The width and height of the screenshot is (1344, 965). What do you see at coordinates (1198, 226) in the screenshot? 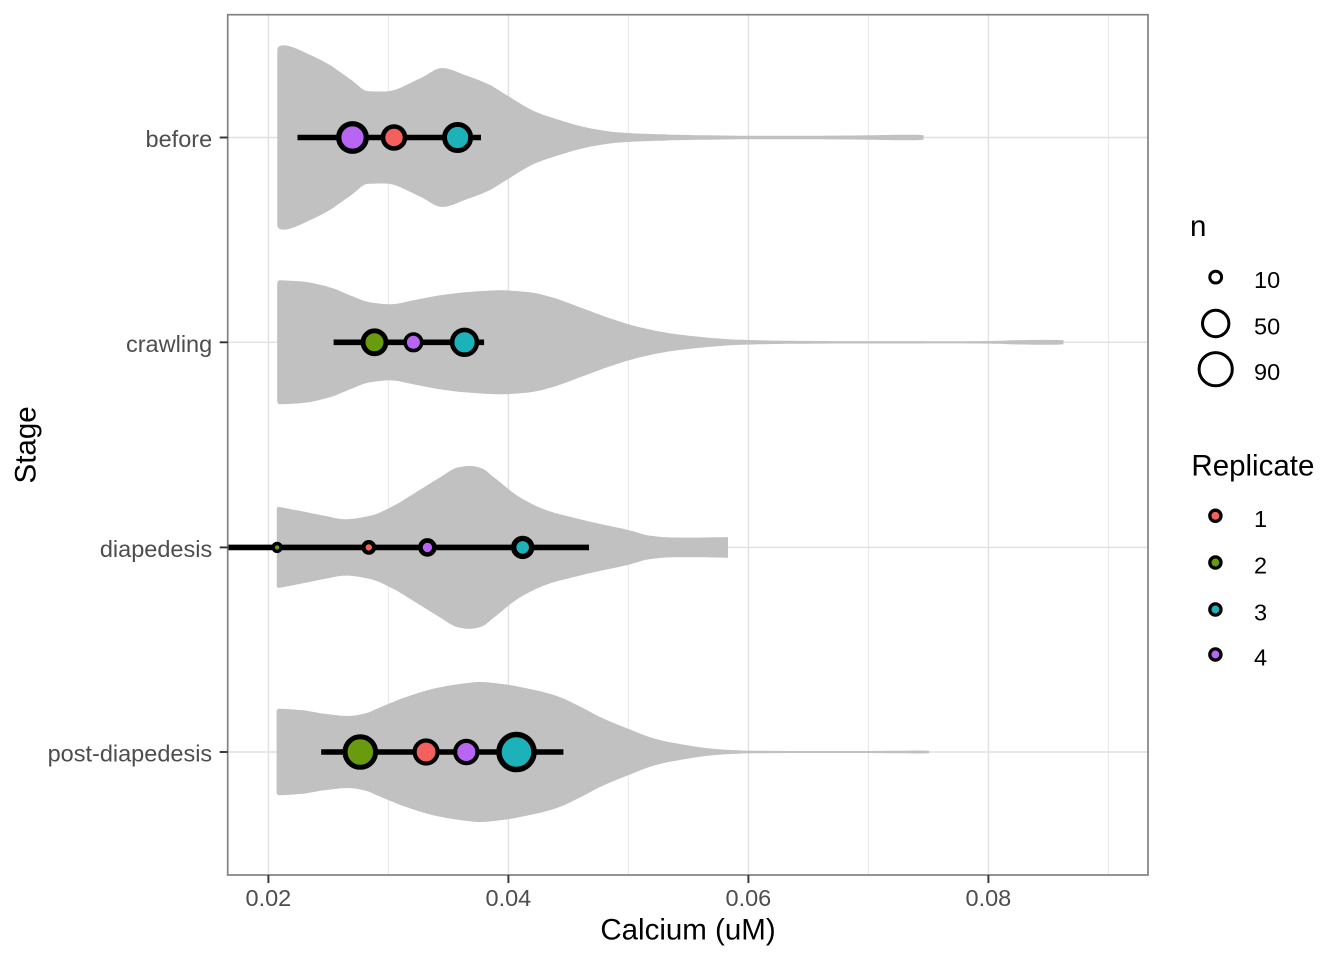
I see `svg-text: n` at bounding box center [1198, 226].